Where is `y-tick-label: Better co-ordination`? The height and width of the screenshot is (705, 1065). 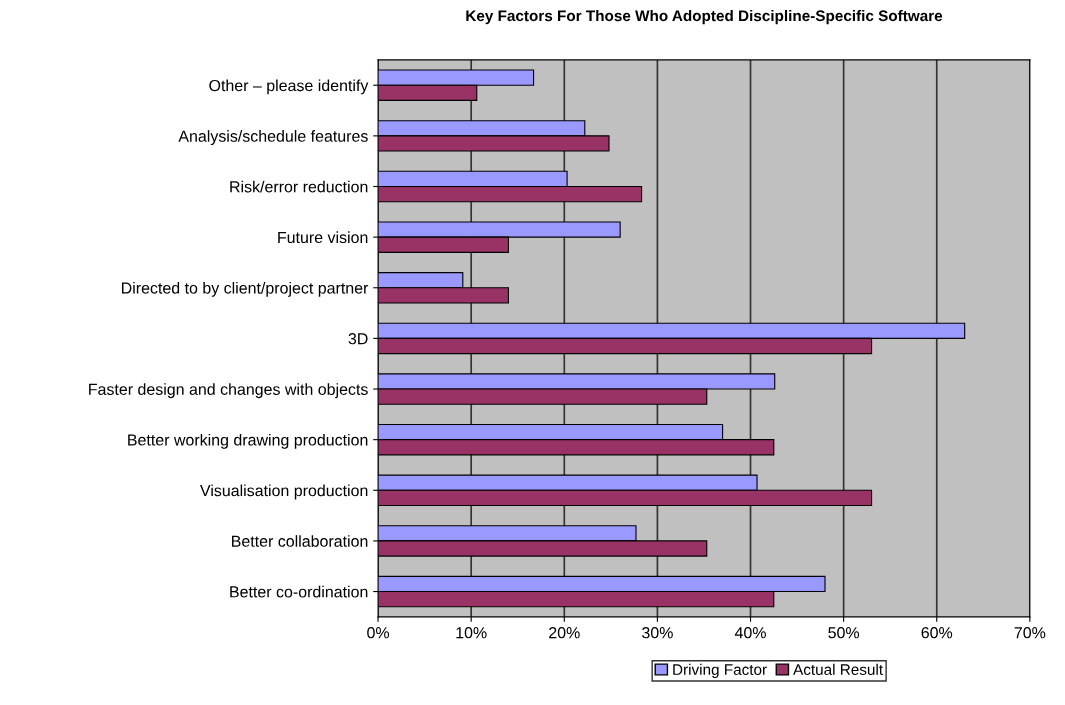
y-tick-label: Better co-ordination is located at coordinates (299, 591).